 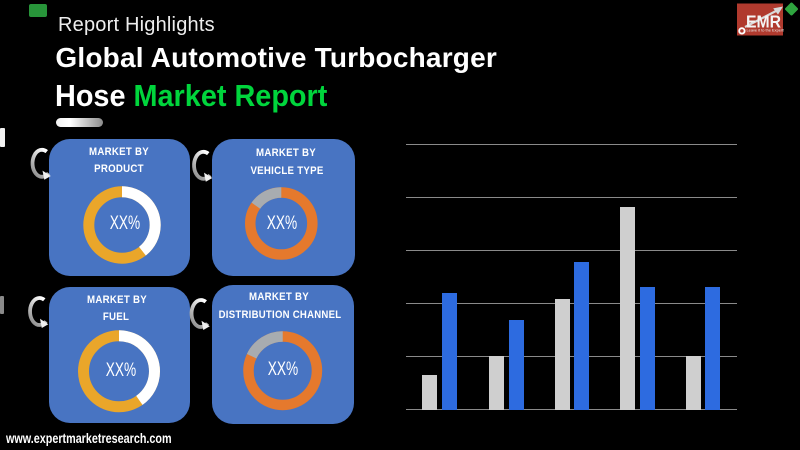 I want to click on svg-text: Leave it to the Expert!, so click(x=766, y=30).